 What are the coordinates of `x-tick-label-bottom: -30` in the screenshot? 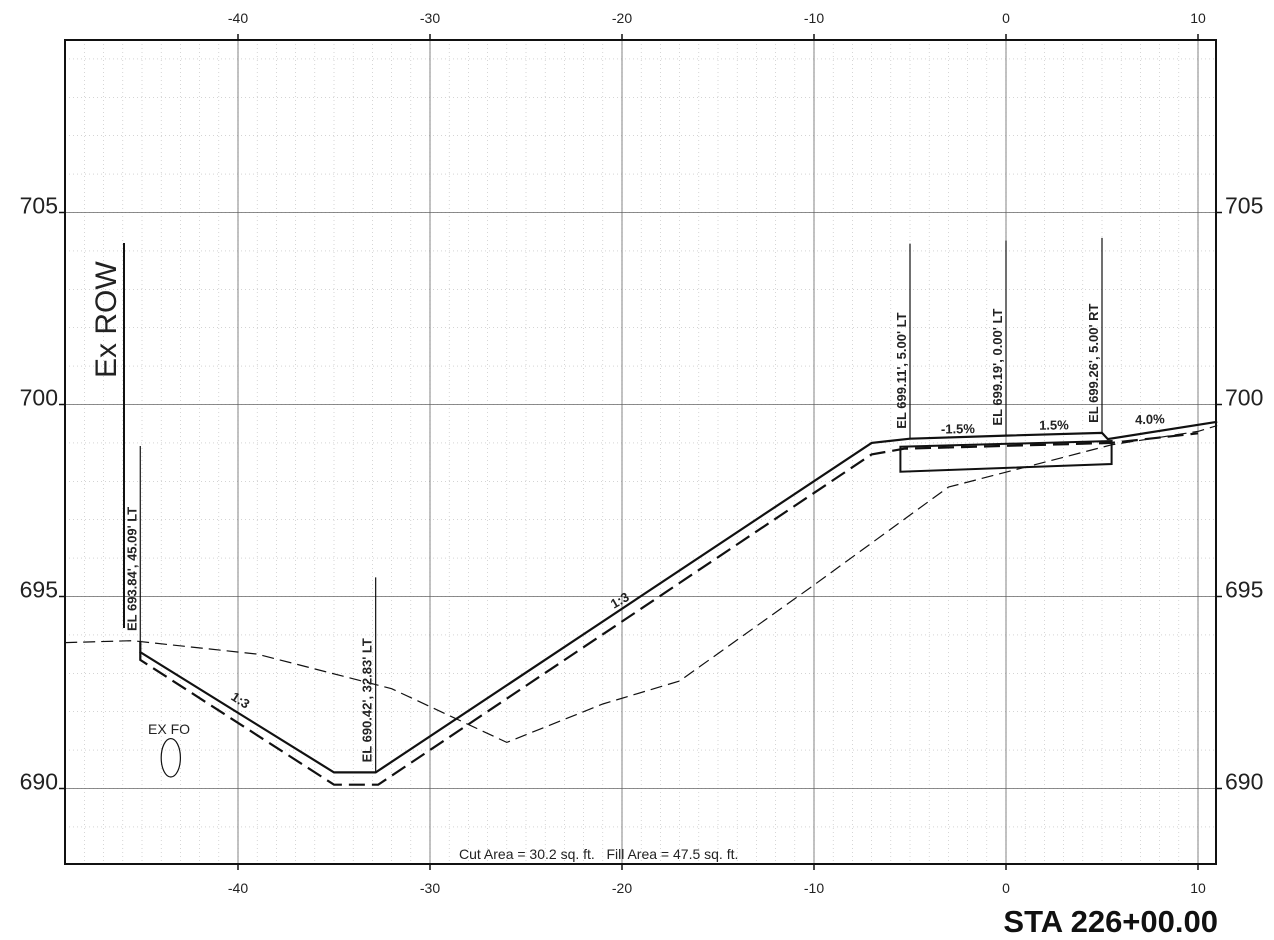 It's located at (430, 888).